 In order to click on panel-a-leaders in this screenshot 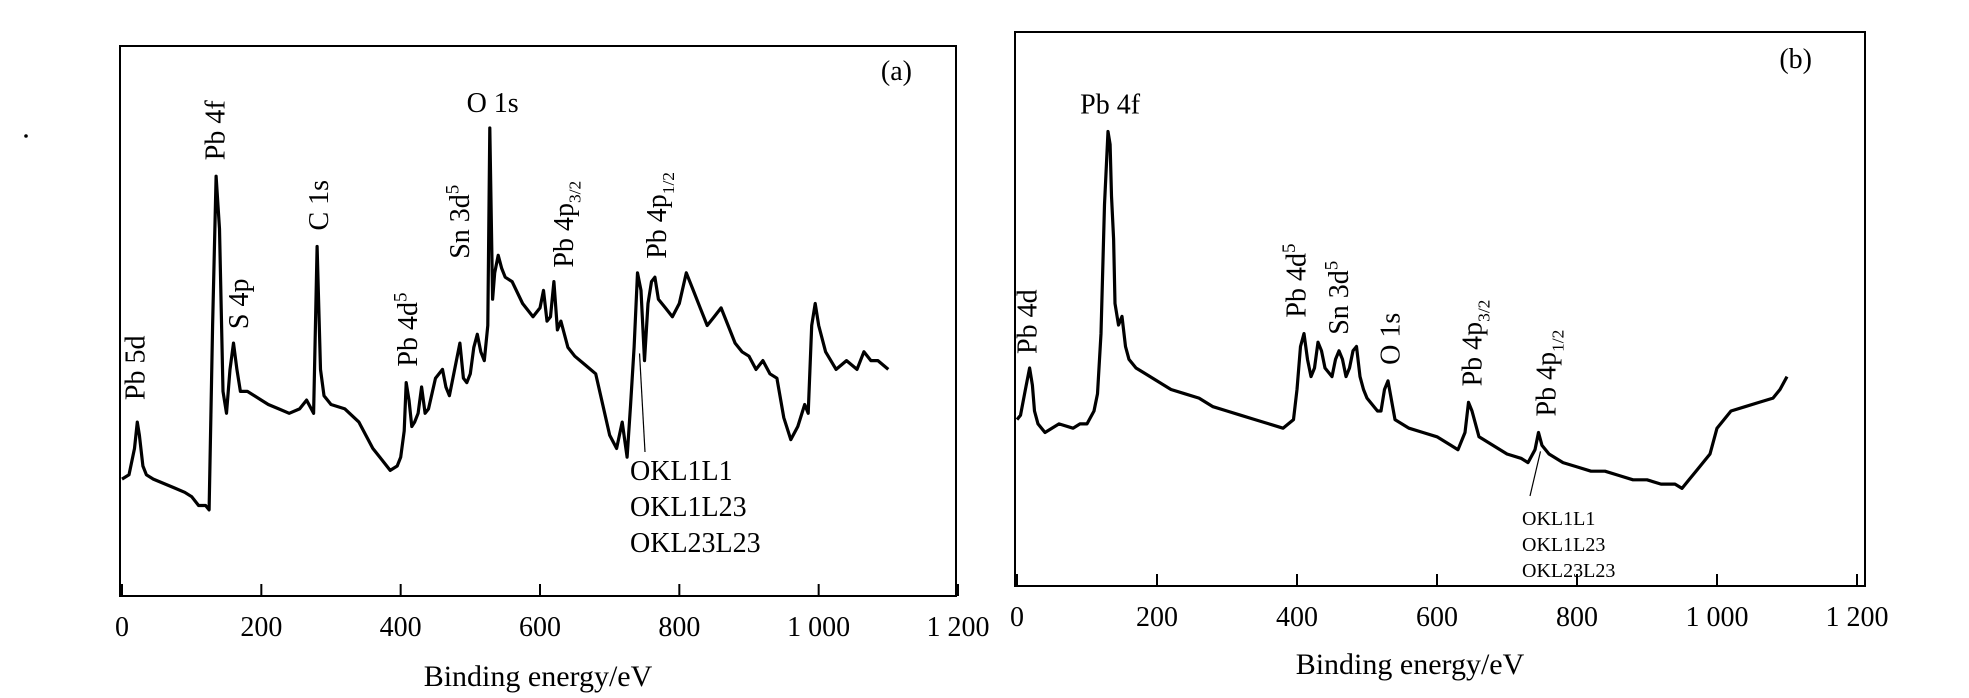, I will do `click(642, 403)`.